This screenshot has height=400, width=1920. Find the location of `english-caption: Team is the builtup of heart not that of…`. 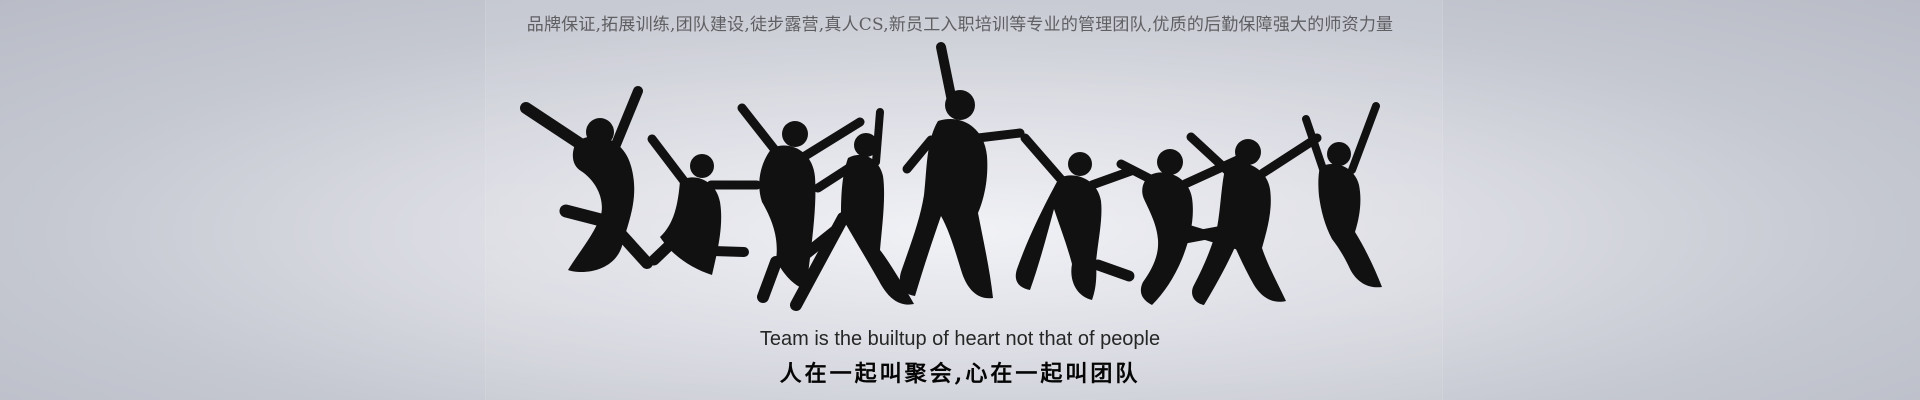

english-caption: Team is the builtup of heart not that of… is located at coordinates (960, 339).